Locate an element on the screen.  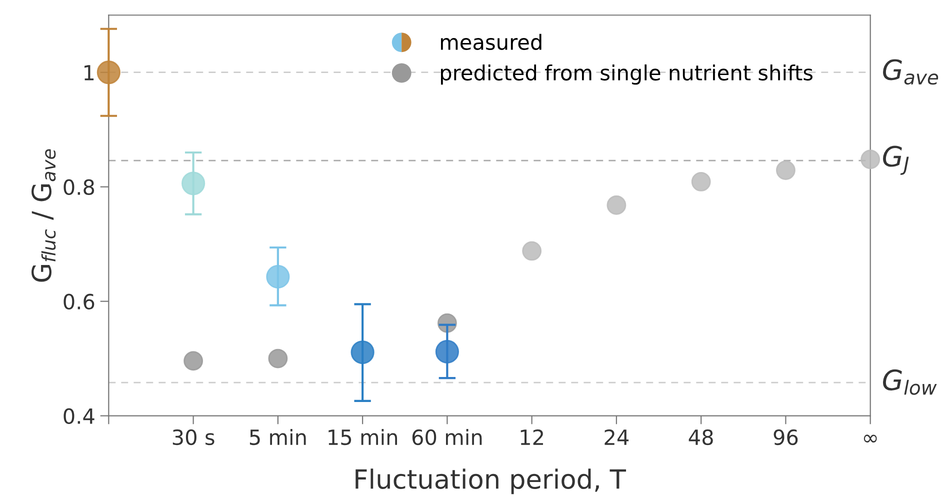
legend-label: predicted from single nutrient shifts is located at coordinates (627, 74).